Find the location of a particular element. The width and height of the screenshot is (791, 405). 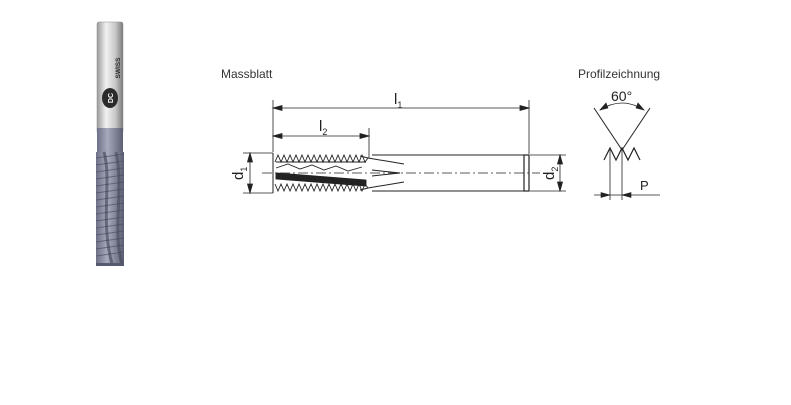

profile-drawing is located at coordinates (626, 151).